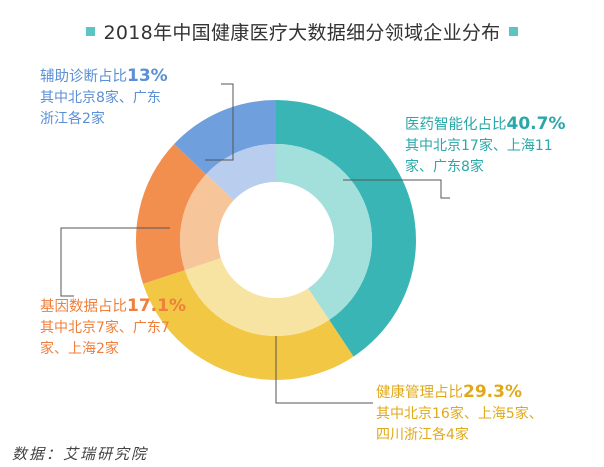 This screenshot has width=604, height=467. Describe the element at coordinates (492, 392) in the screenshot. I see `slice-percent: 29.3%` at that location.